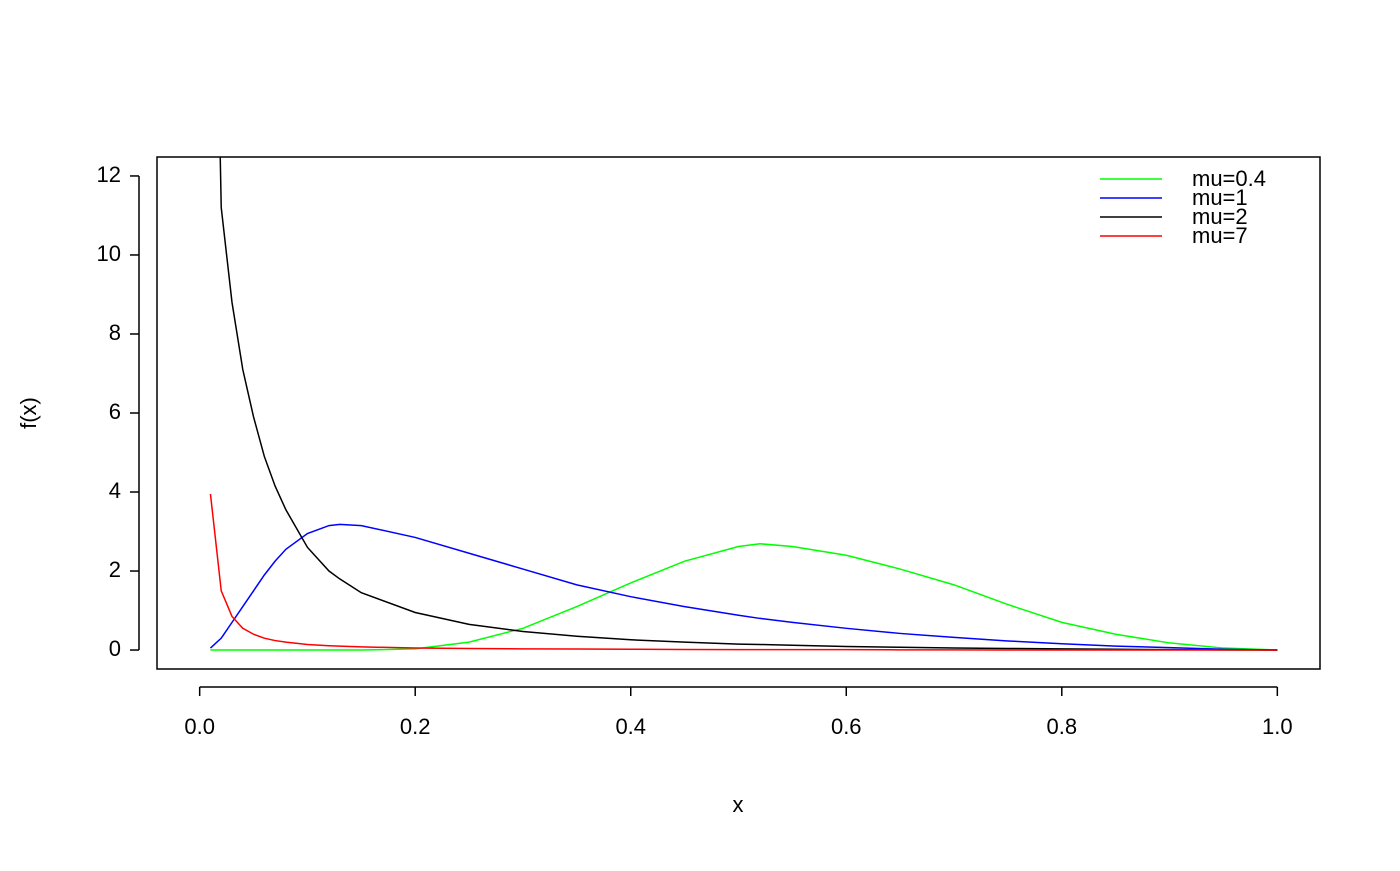 The height and width of the screenshot is (871, 1400). Describe the element at coordinates (1061, 726) in the screenshot. I see `x-tick-label: 0.8` at that location.